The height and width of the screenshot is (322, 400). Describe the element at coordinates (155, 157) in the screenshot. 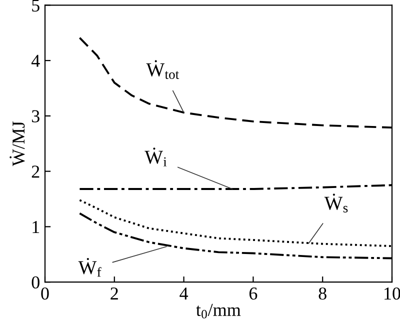

I see `annotation: Ẇ$_{i}$` at that location.